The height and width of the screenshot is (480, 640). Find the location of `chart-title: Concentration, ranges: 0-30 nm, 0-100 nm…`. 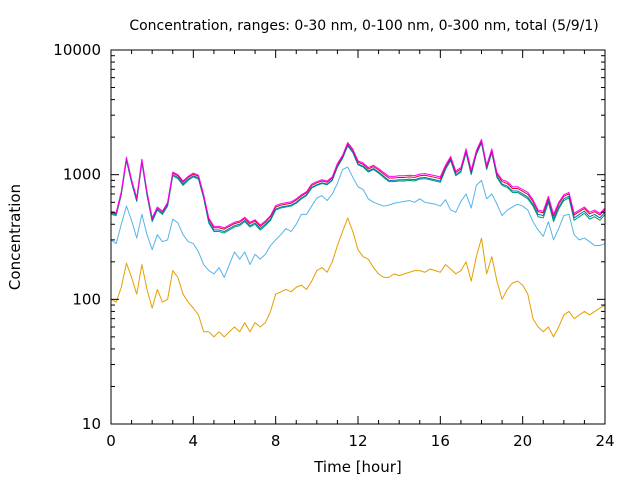

chart-title: Concentration, ranges: 0-30 nm, 0-100 nm… is located at coordinates (363, 26).